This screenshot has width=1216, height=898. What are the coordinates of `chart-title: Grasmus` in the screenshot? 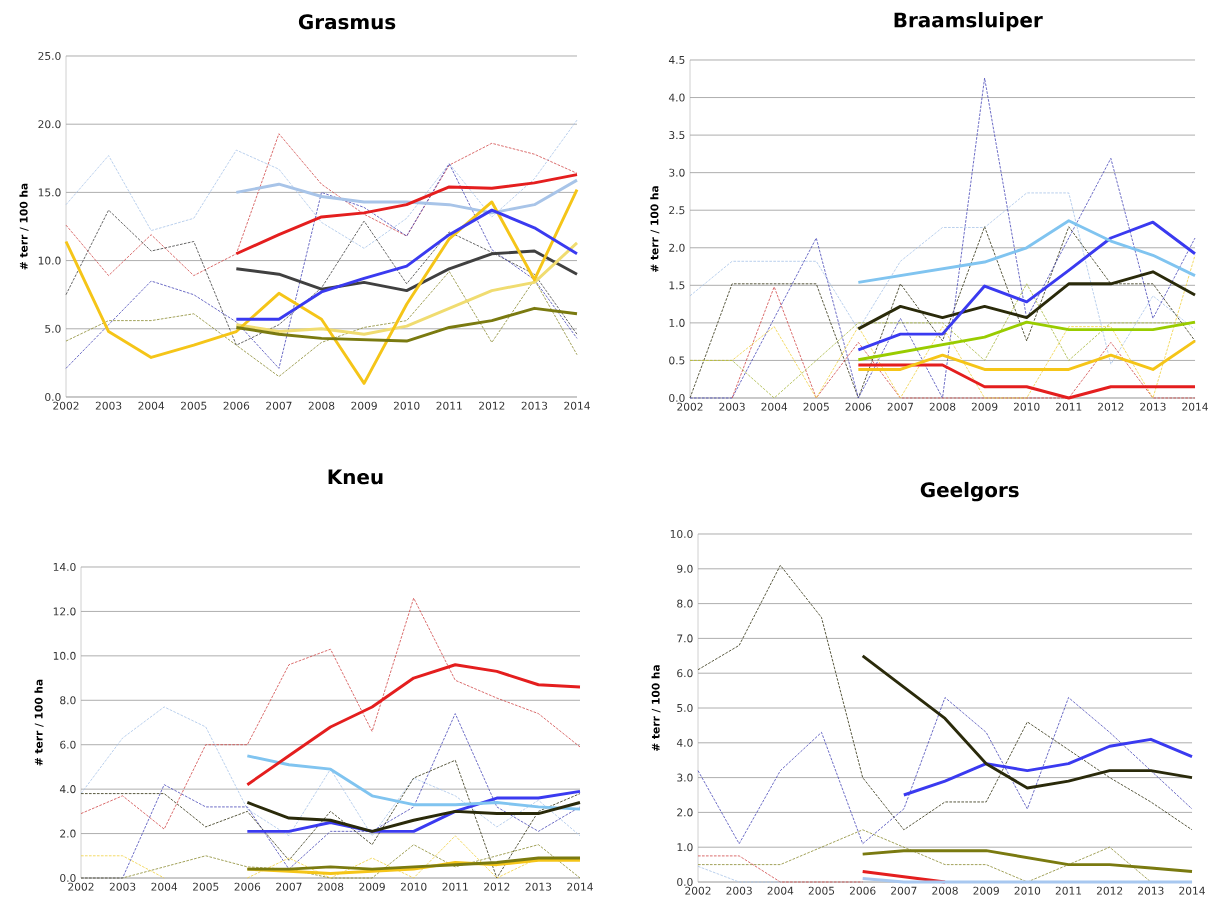 It's located at (347, 22).